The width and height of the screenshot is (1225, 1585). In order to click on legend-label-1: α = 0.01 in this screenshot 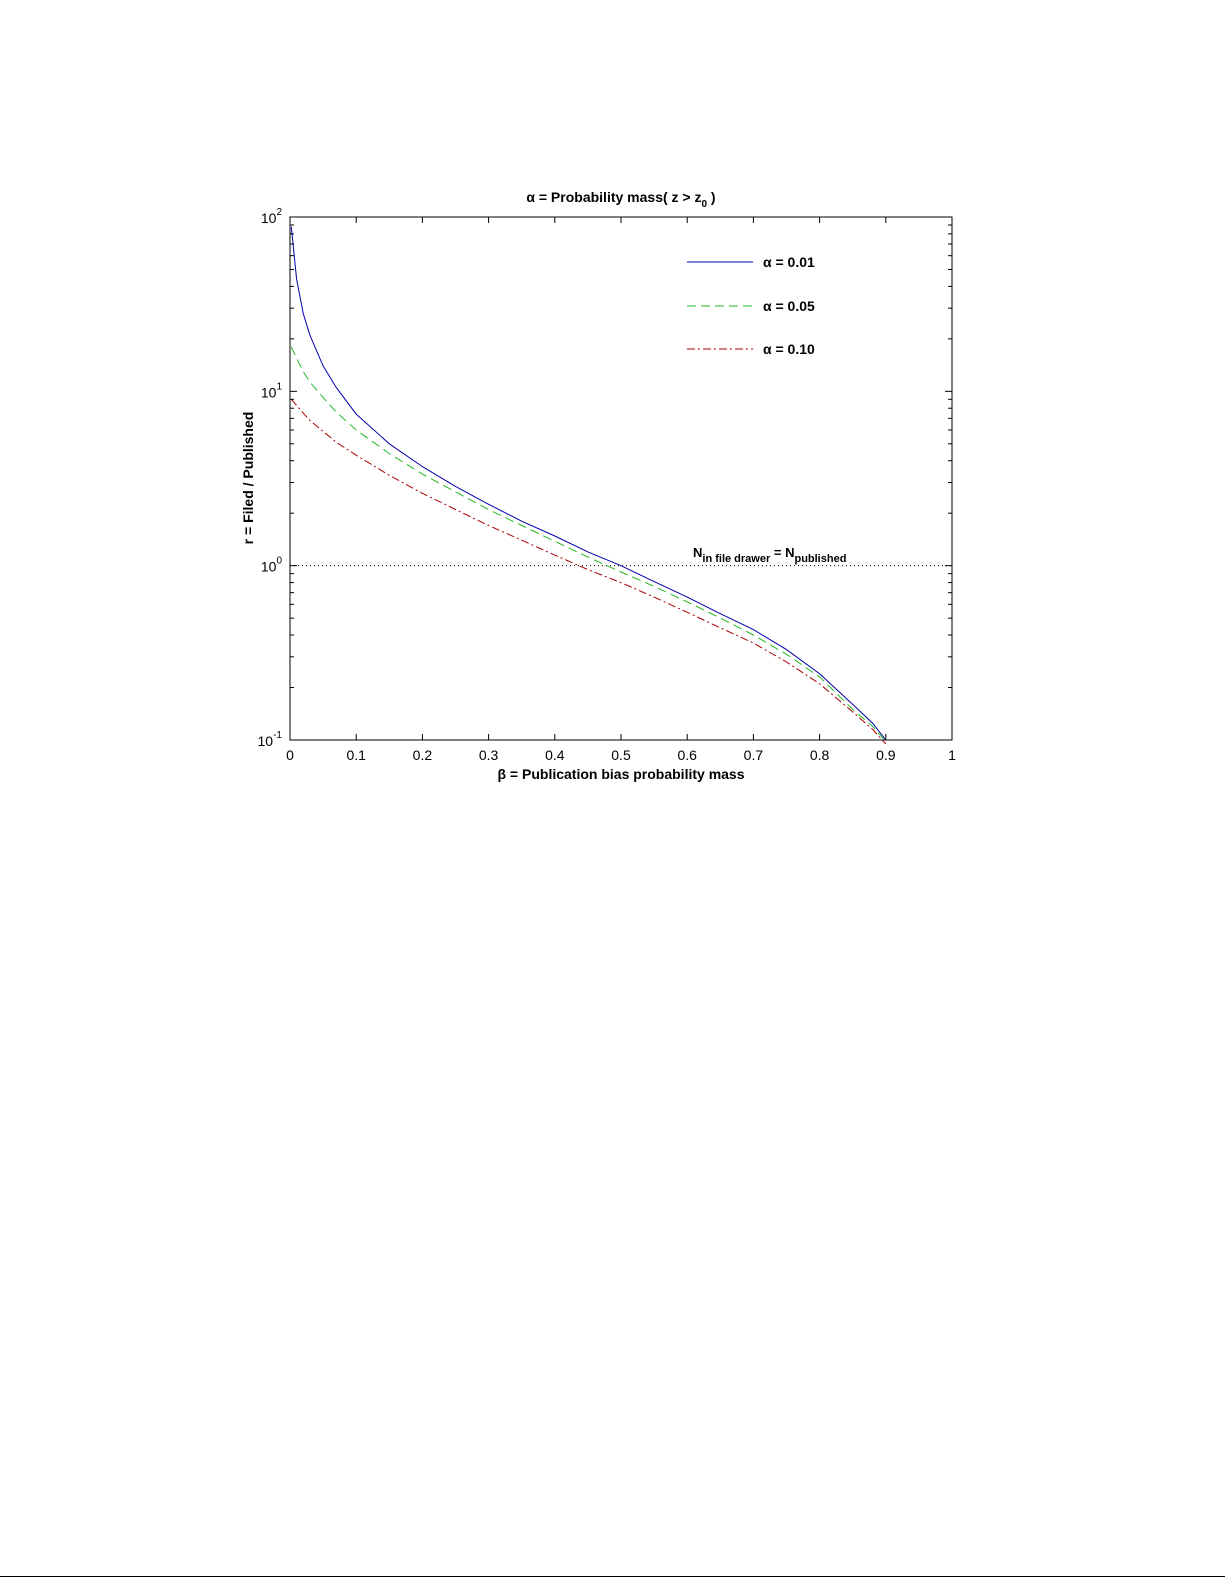, I will do `click(789, 262)`.